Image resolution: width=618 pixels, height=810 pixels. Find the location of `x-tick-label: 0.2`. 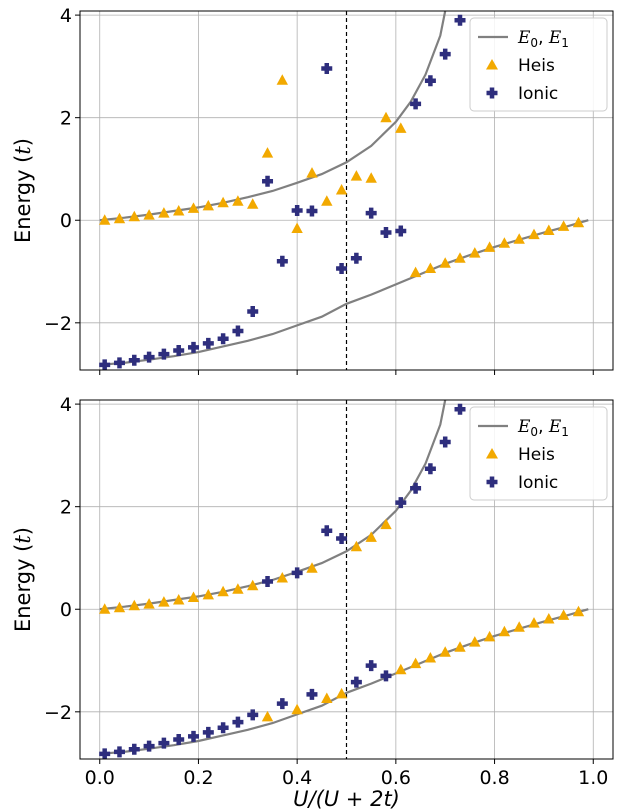

x-tick-label: 0.2 is located at coordinates (198, 778).